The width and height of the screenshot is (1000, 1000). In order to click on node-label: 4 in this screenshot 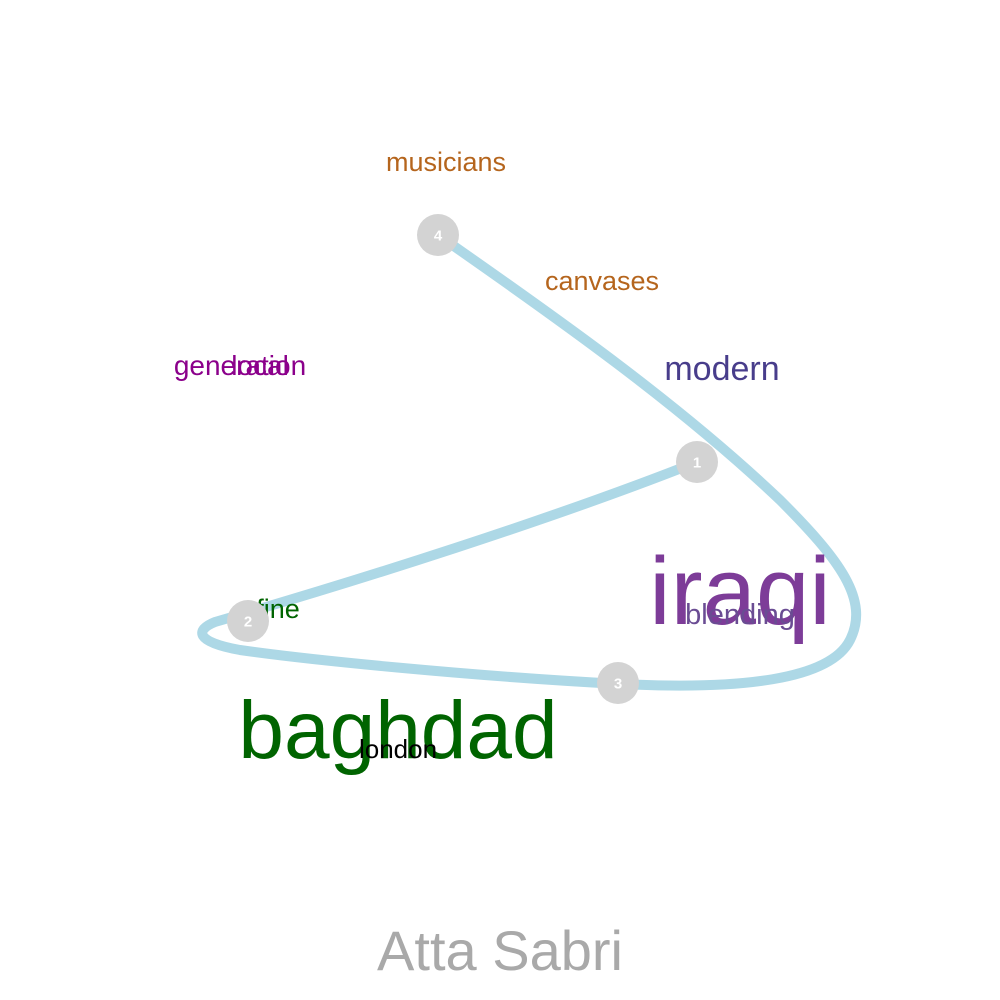, I will do `click(438, 236)`.